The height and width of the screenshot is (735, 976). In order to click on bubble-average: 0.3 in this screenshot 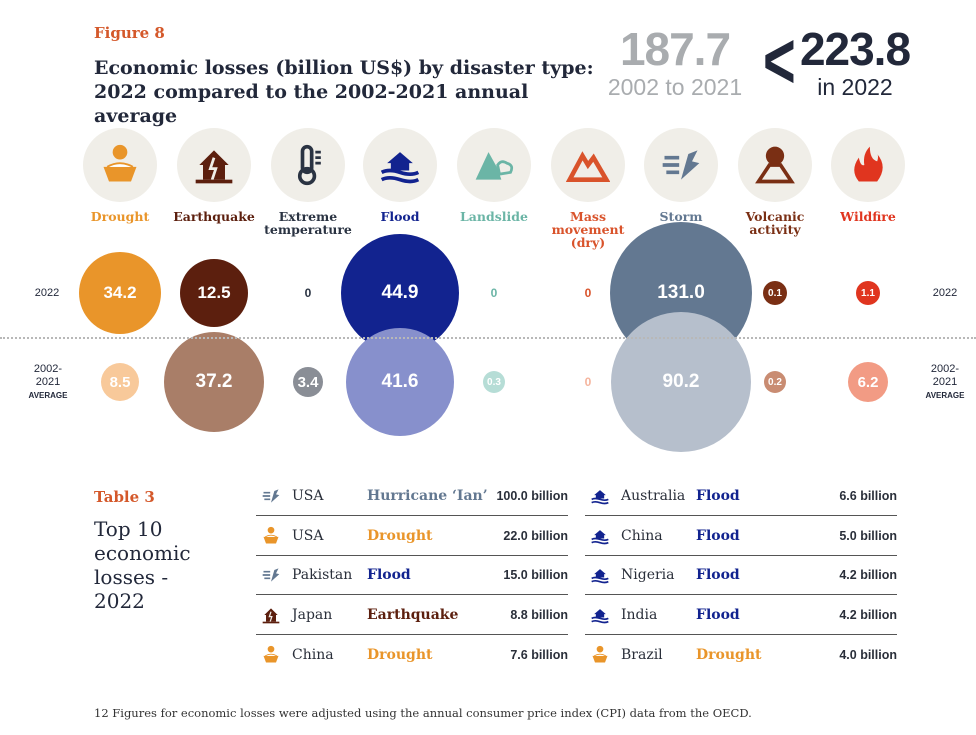, I will do `click(494, 382)`.